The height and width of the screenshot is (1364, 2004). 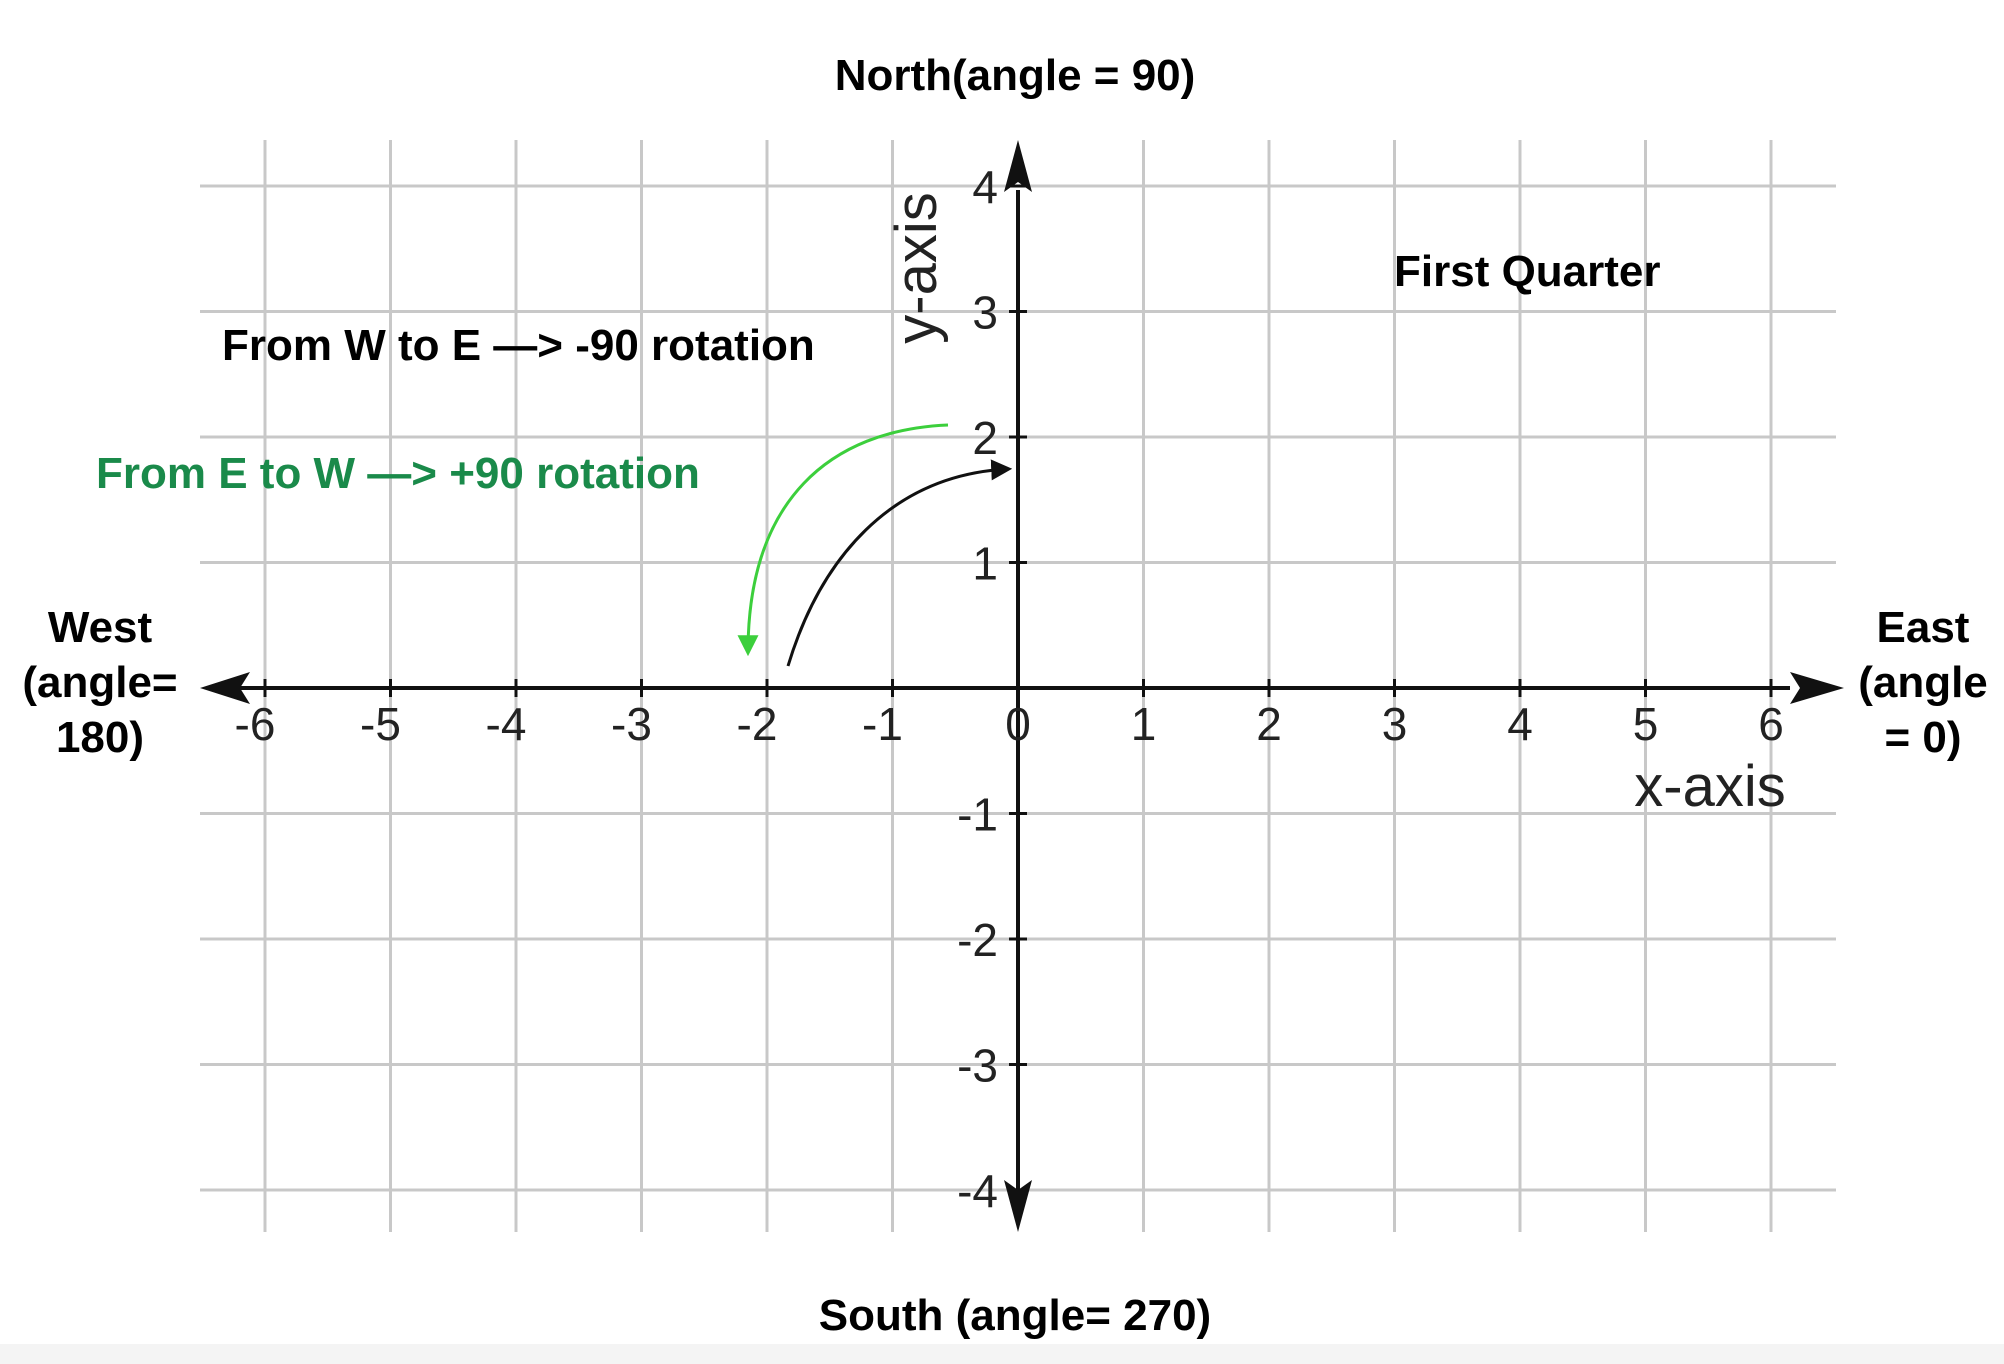 What do you see at coordinates (1527, 271) in the screenshot?
I see `first-quarter-label: First Quarter` at bounding box center [1527, 271].